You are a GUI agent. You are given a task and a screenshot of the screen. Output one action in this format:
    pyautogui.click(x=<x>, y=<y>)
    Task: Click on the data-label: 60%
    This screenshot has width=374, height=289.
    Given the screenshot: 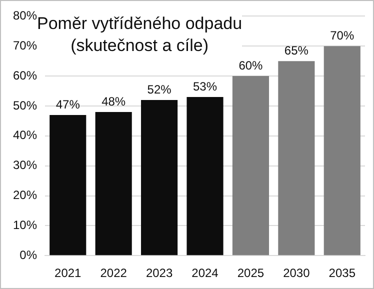 What is the action you would take?
    pyautogui.click(x=251, y=65)
    